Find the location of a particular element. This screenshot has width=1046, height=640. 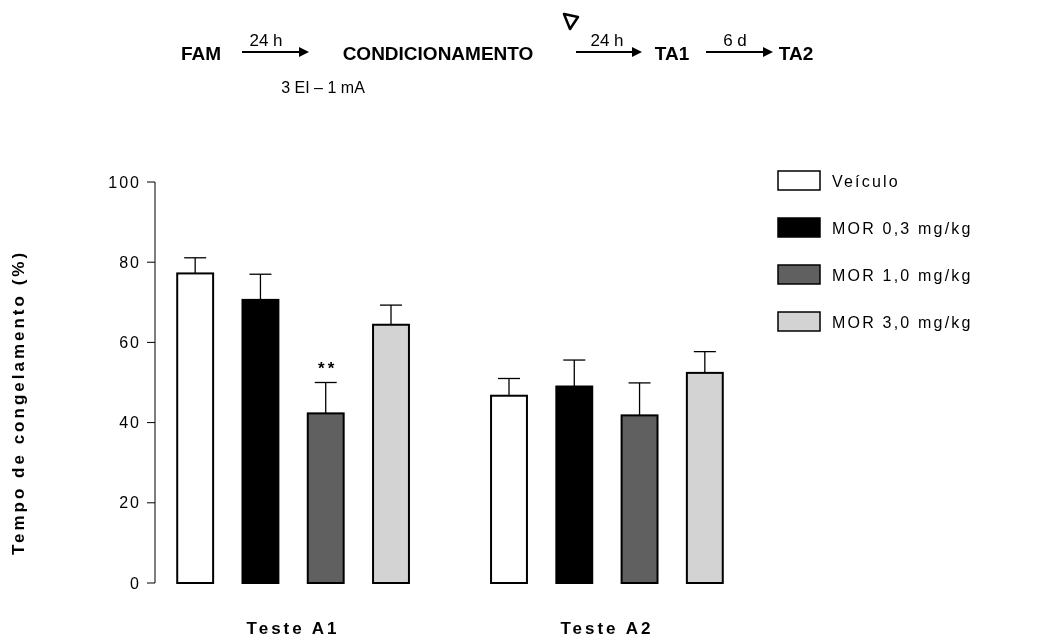

legend-label: MOR 3,0 mg/kg is located at coordinates (902, 322).